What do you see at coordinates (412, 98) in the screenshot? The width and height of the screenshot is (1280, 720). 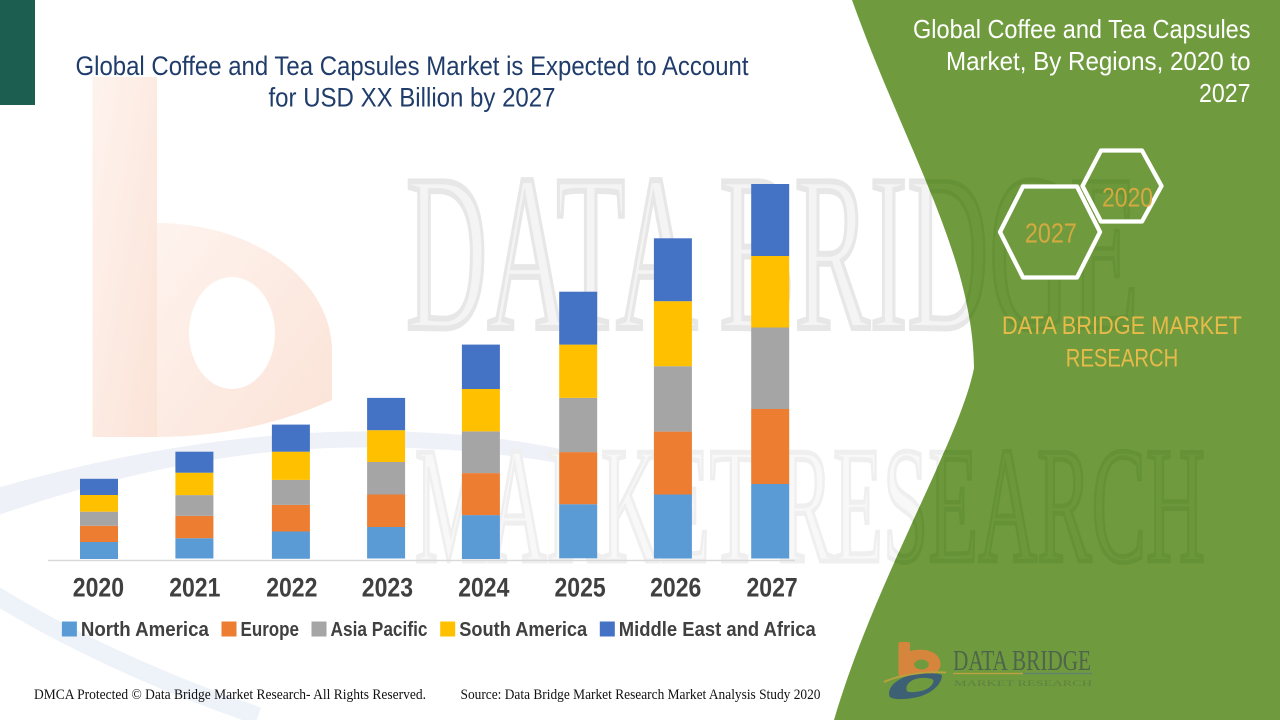 I see `svg-text: for USD XX Billion by 2027` at bounding box center [412, 98].